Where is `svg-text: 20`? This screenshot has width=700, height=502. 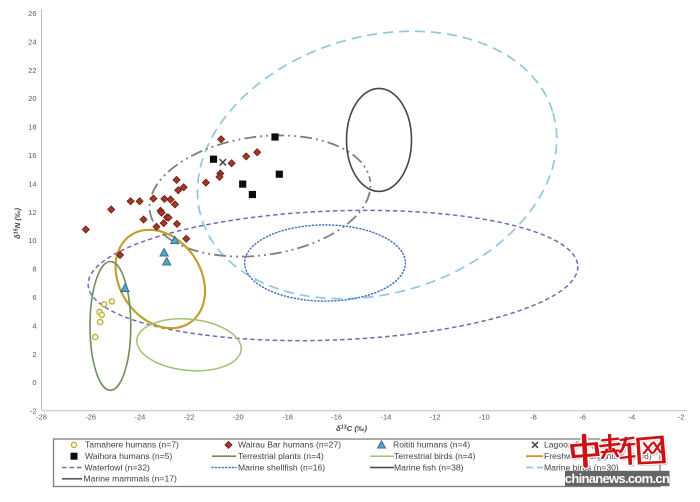 svg-text: 20 is located at coordinates (32, 98).